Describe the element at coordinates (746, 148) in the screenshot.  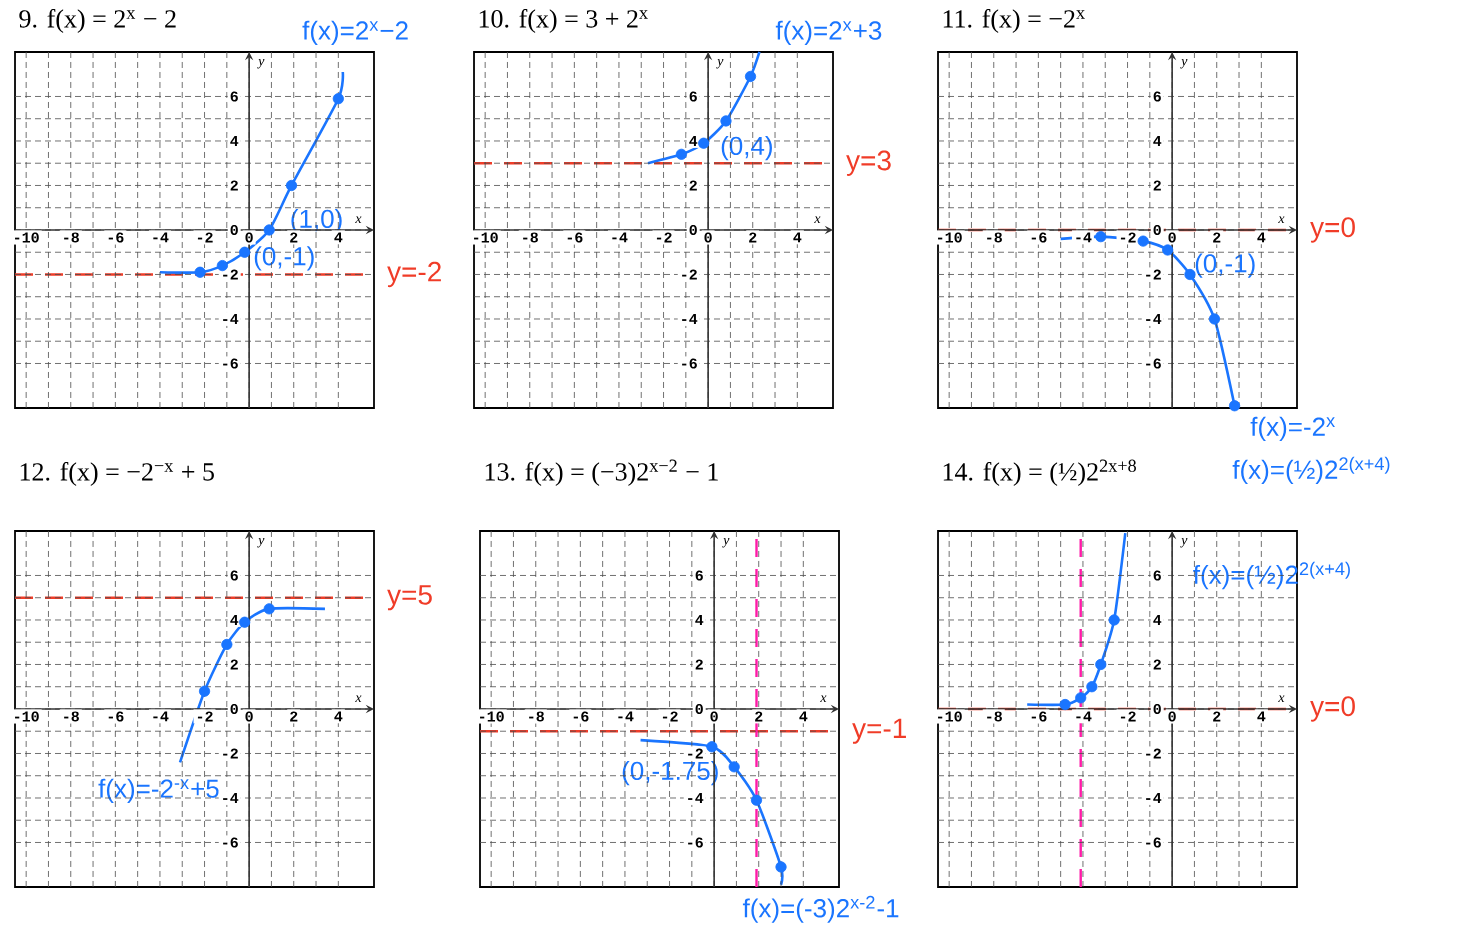
I see `annotation: (0,4)` at that location.